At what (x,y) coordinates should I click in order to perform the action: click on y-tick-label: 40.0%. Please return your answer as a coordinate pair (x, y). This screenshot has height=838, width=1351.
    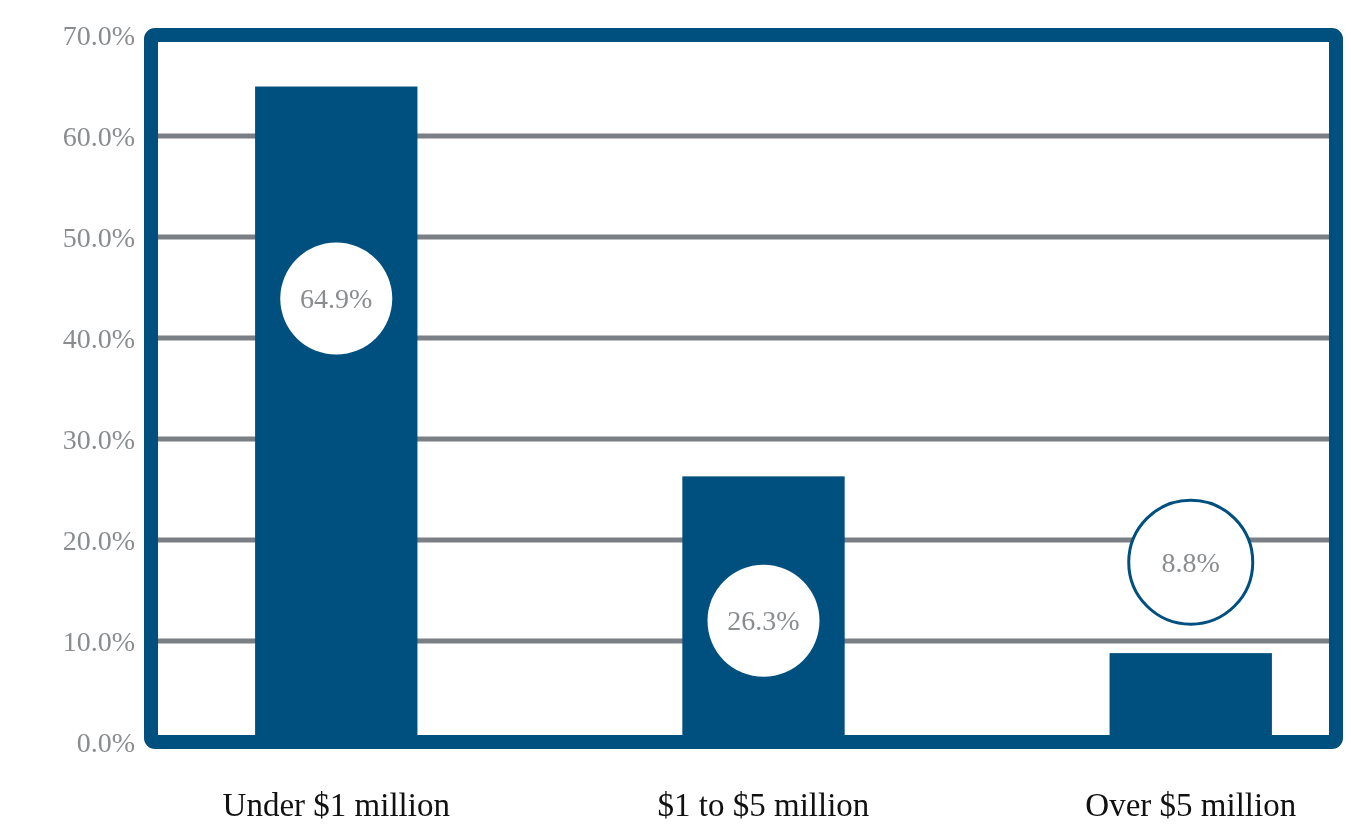
    Looking at the image, I should click on (98, 338).